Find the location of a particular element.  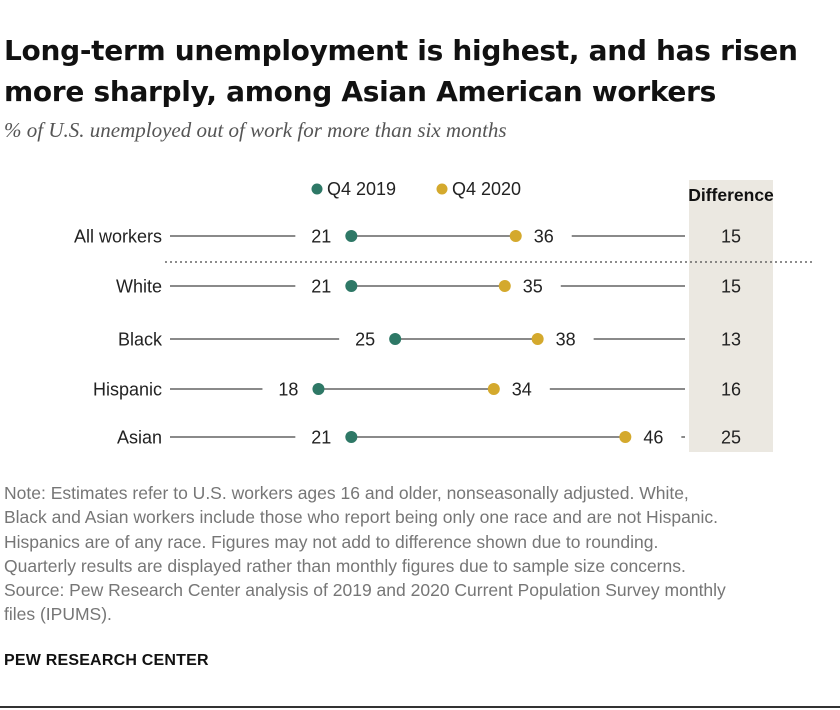

value-label-q4-2020-asian: 46 is located at coordinates (653, 438).